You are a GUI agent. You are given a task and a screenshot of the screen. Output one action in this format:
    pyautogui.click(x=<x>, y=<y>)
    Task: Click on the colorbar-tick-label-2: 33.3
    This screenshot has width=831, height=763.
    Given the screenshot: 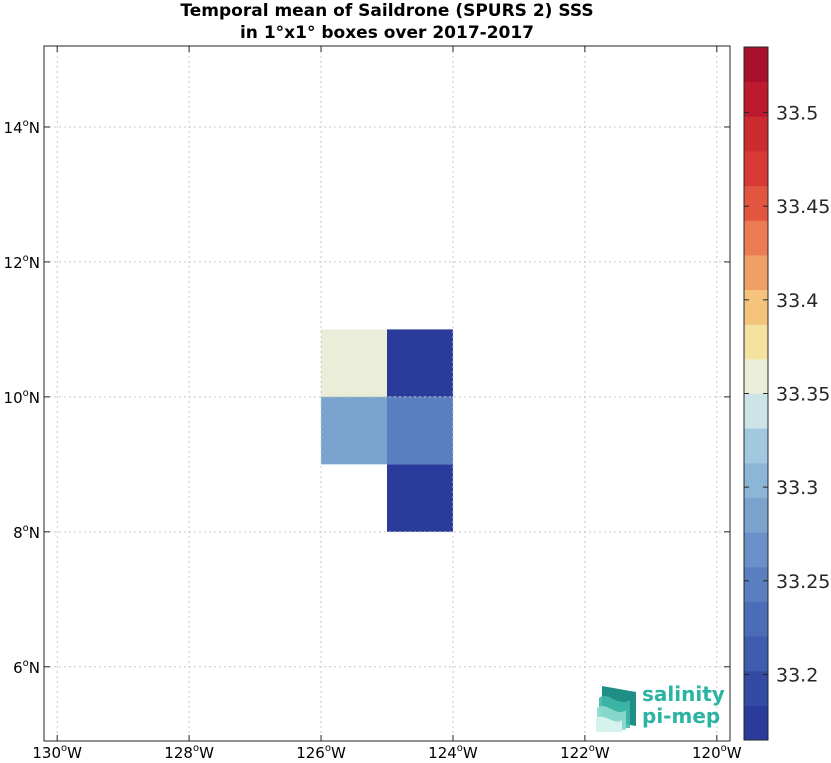 What is the action you would take?
    pyautogui.click(x=797, y=488)
    